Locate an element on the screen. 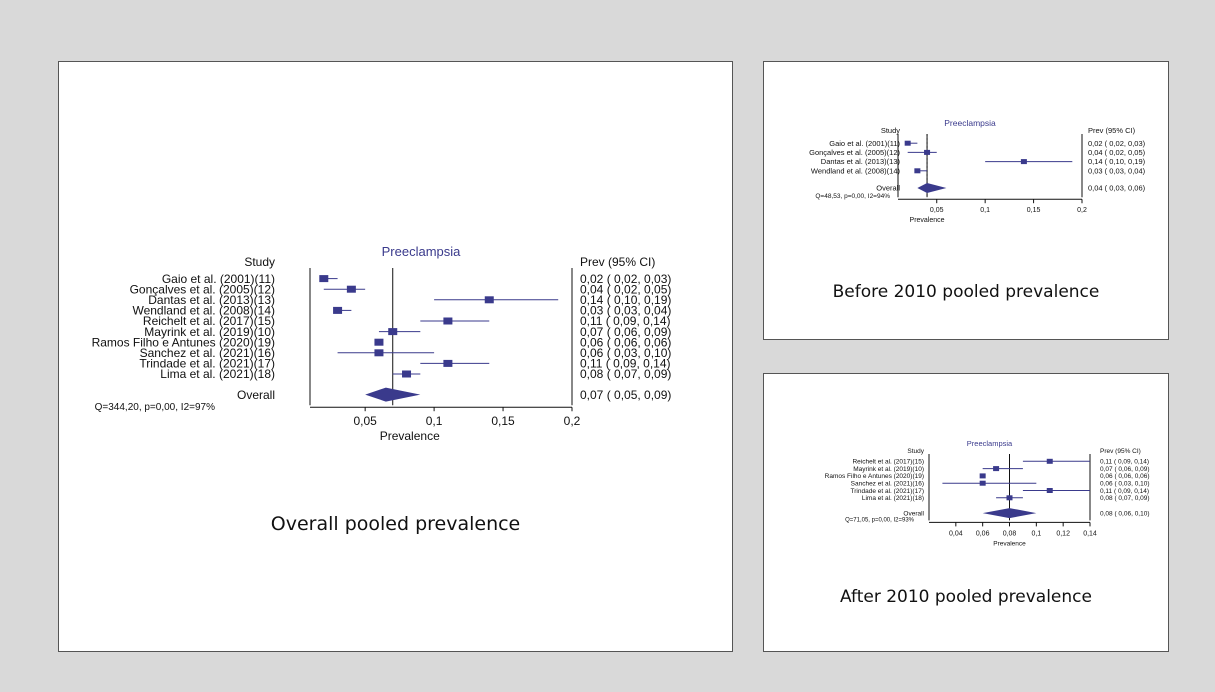 Image resolution: width=1215 pixels, height=692 pixels. x-tick-label: 0,2 is located at coordinates (1082, 210).